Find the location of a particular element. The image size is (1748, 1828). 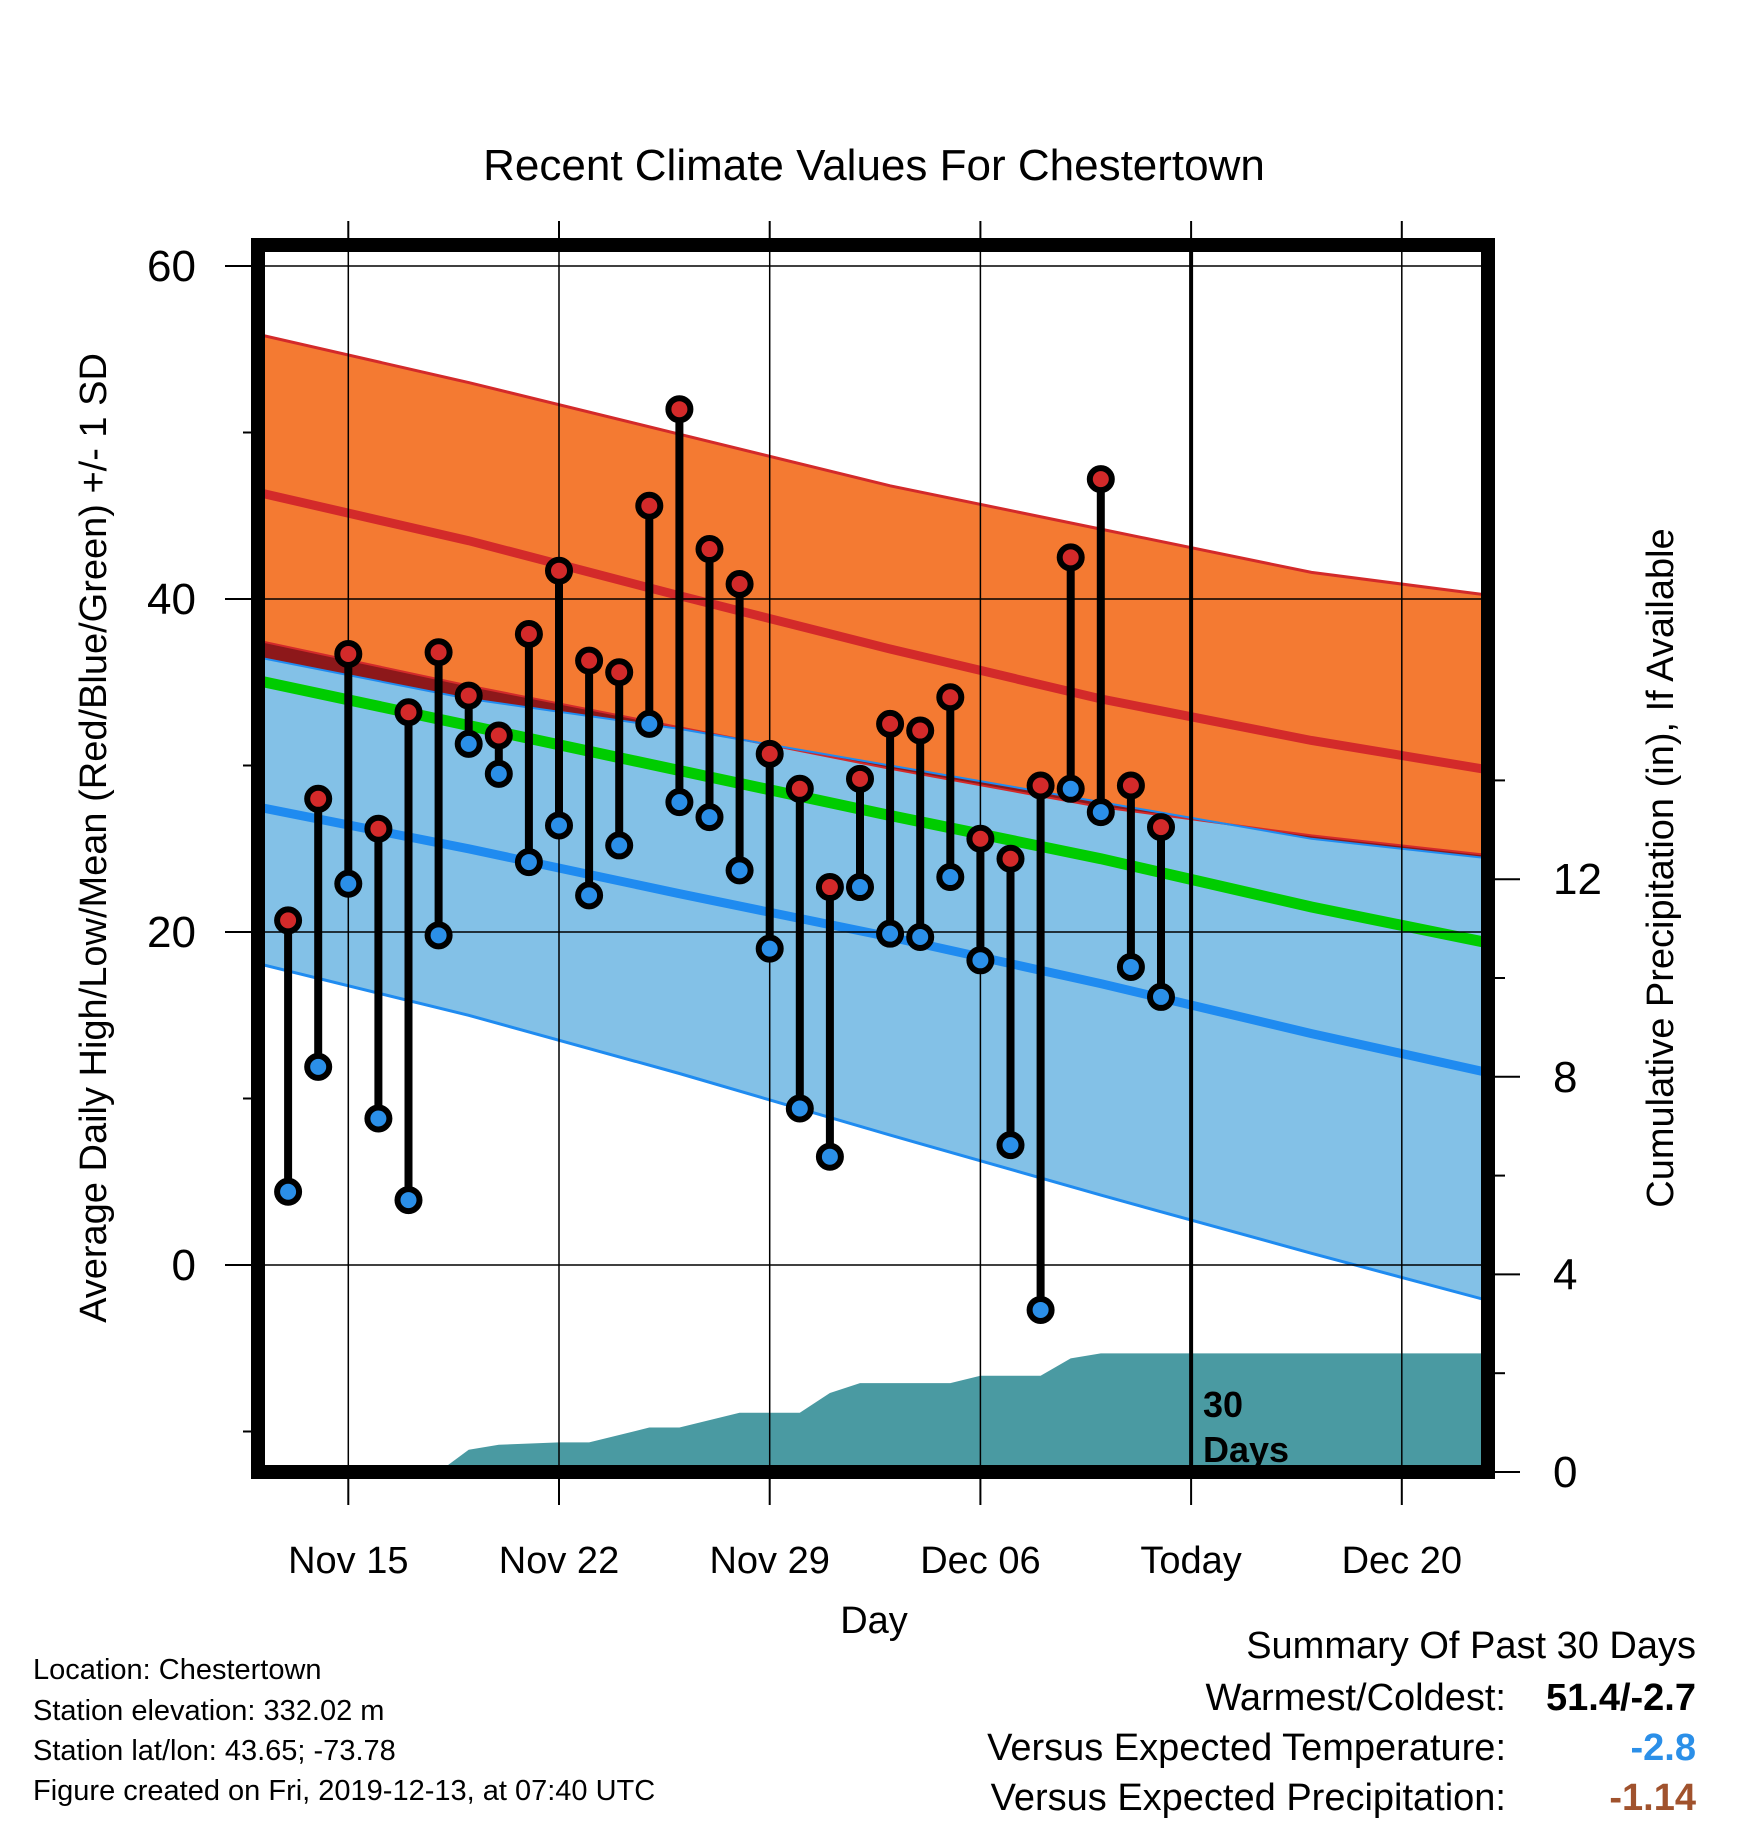

y-right-tick-label: 0 is located at coordinates (1565, 1472).